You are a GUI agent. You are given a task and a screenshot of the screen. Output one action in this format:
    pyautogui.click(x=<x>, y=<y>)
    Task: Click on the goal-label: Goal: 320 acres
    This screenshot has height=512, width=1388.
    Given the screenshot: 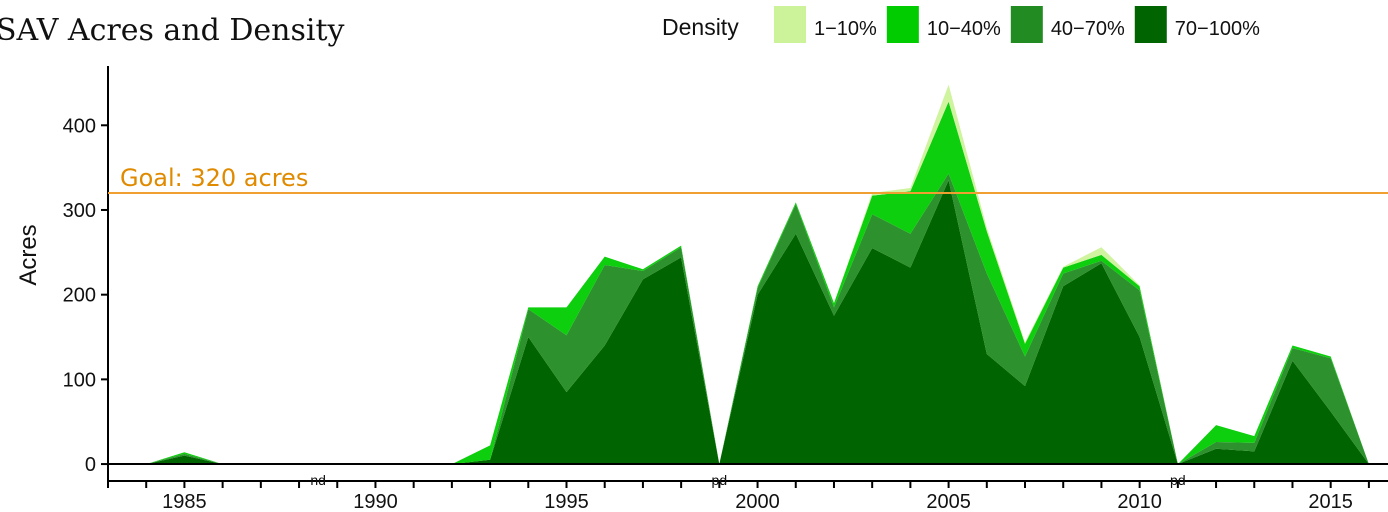 What is the action you would take?
    pyautogui.click(x=214, y=178)
    